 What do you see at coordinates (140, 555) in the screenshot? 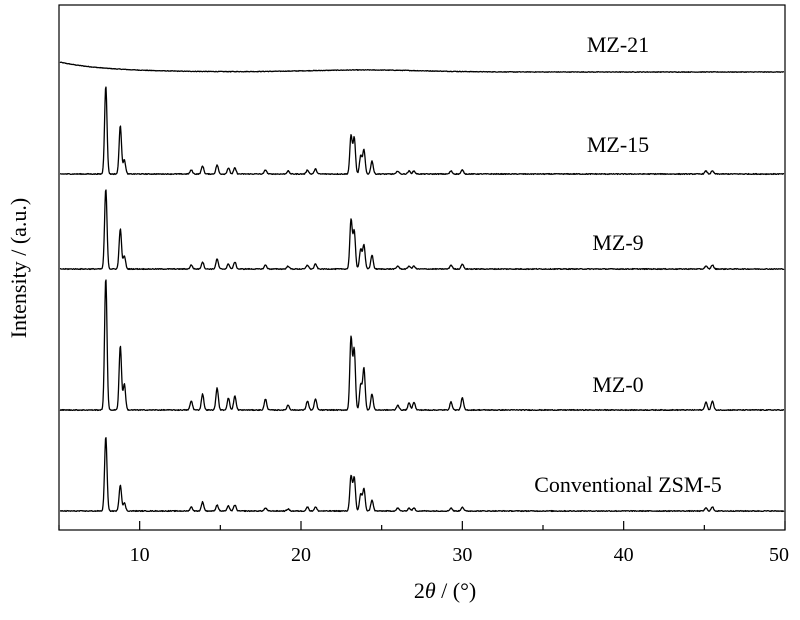
I see `x-tick-label: 10` at bounding box center [140, 555].